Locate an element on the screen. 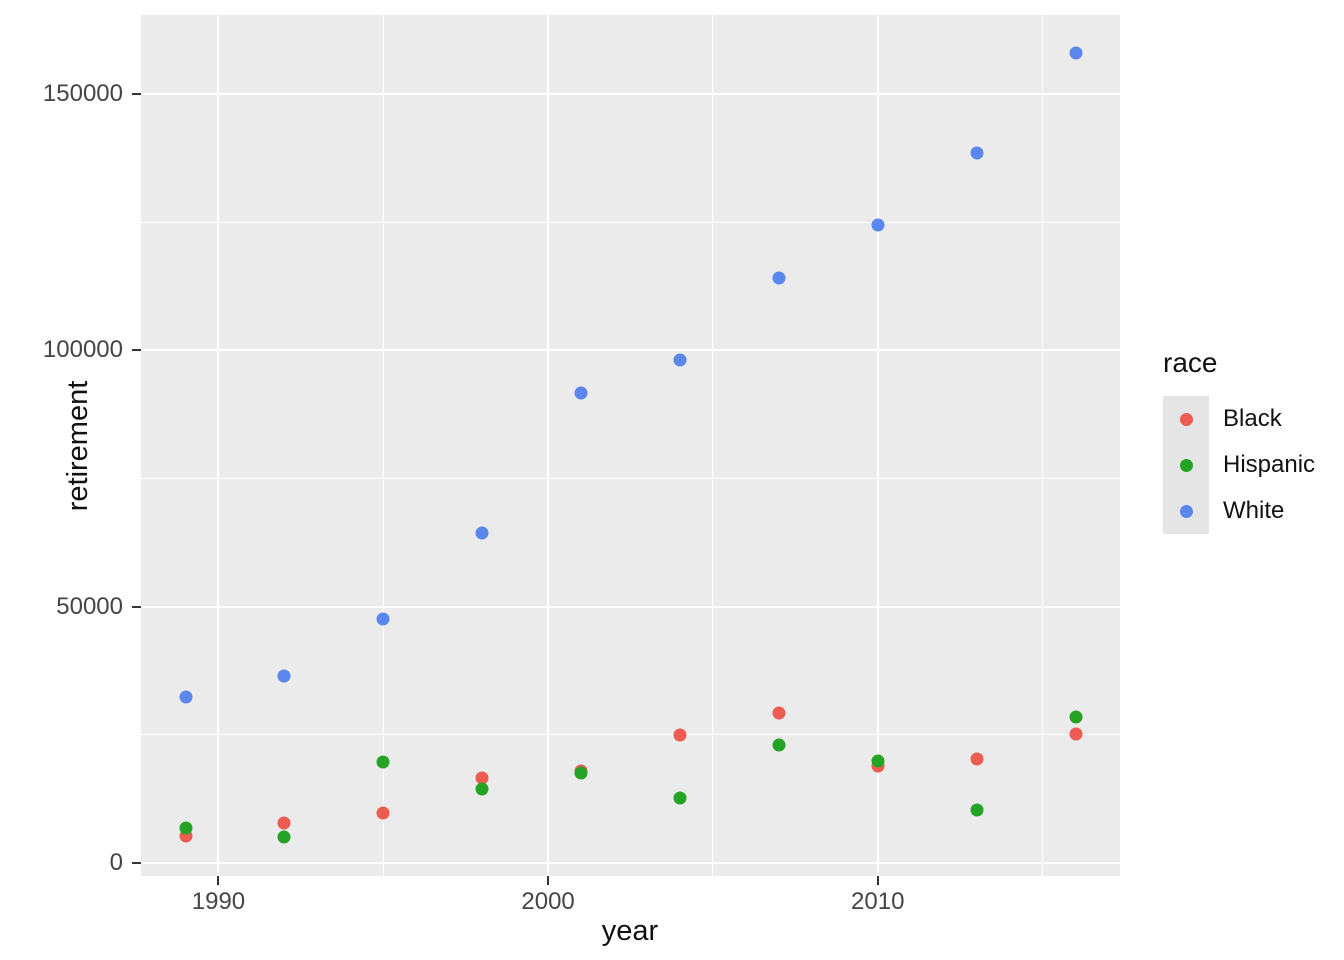 The width and height of the screenshot is (1344, 960). legend-keys: Black Hispanic White is located at coordinates (1239, 465).